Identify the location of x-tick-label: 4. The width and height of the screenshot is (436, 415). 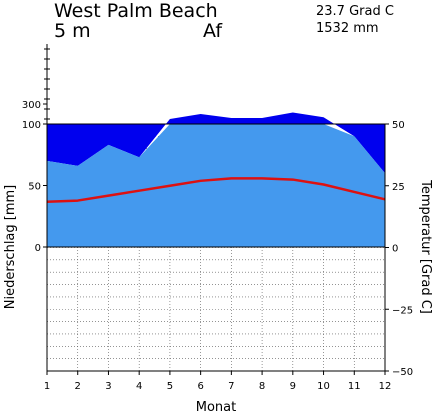
(139, 386).